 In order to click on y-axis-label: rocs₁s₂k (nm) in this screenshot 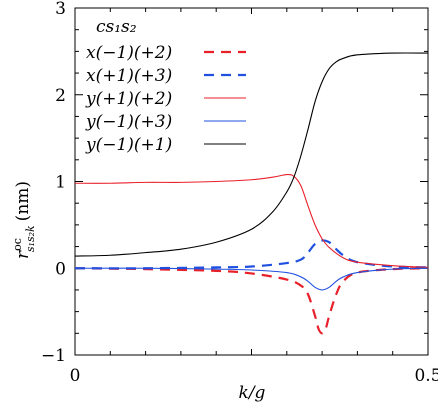, I will do `click(24, 220)`.